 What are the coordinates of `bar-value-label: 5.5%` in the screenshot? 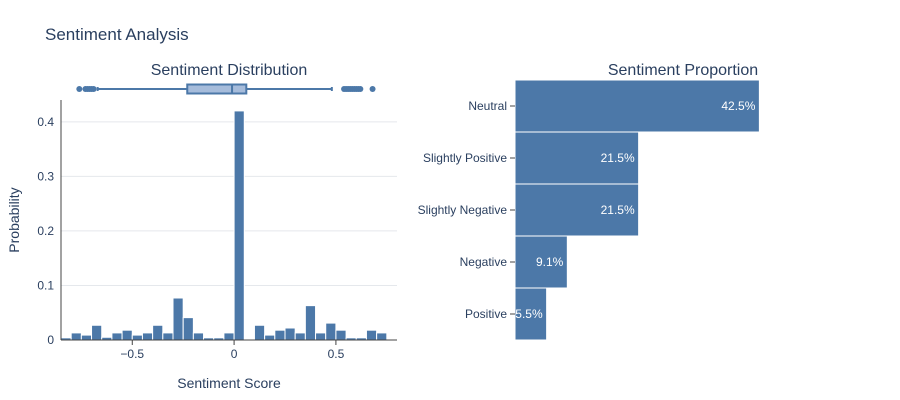 It's located at (529, 314).